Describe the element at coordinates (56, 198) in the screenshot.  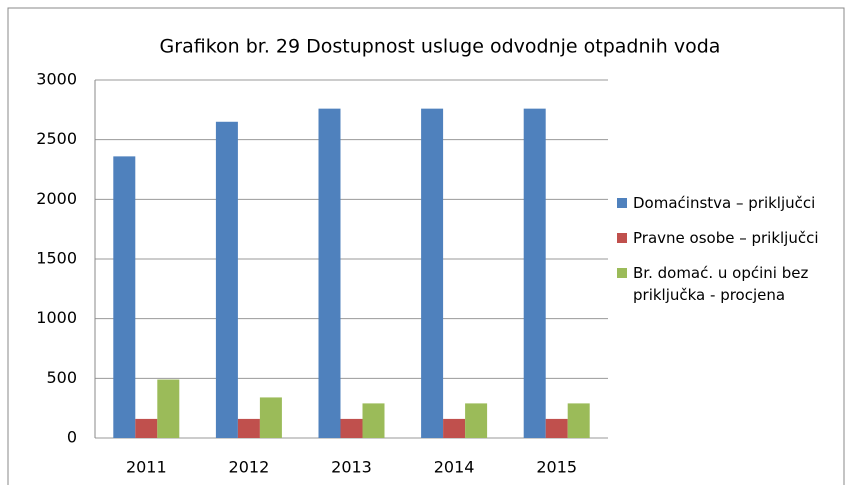
I see `y-tick-label: 2000` at that location.